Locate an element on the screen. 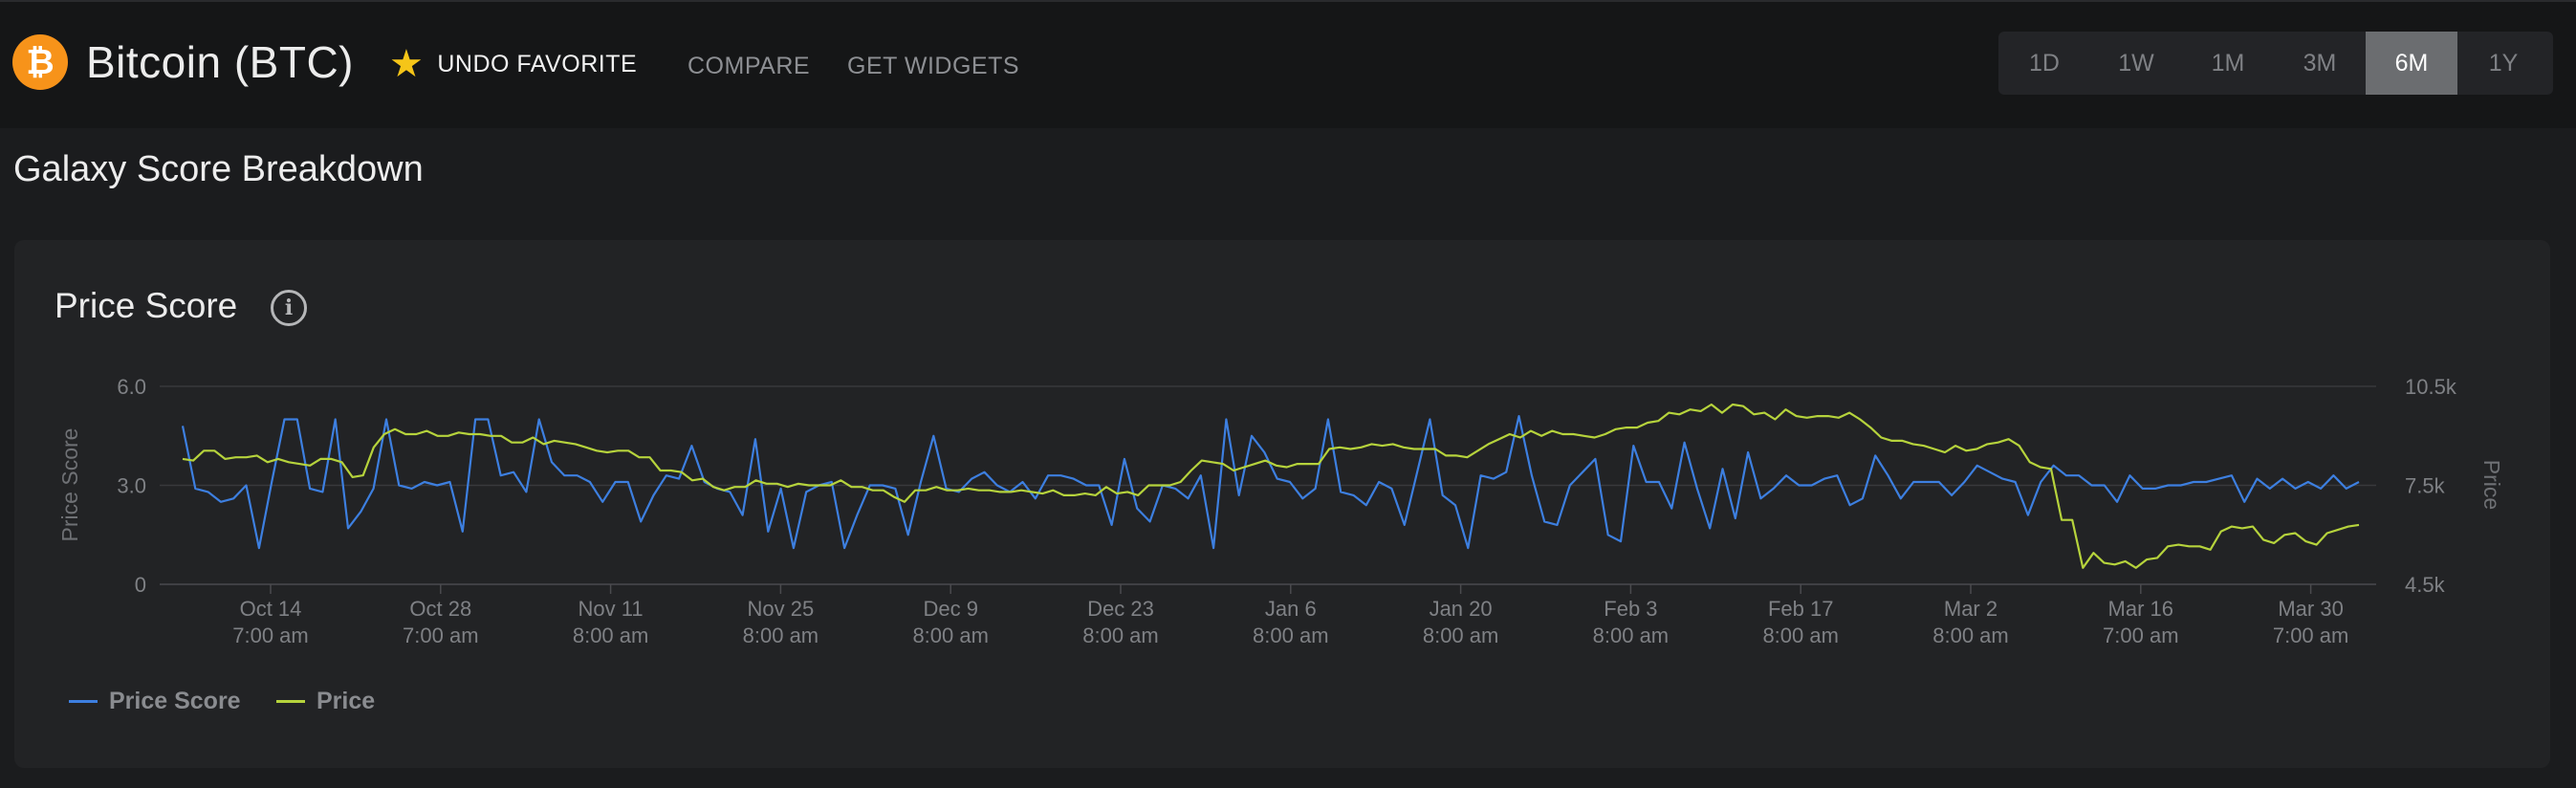 Image resolution: width=2576 pixels, height=788 pixels. y-right-tick-label: 7.5k is located at coordinates (2425, 486).